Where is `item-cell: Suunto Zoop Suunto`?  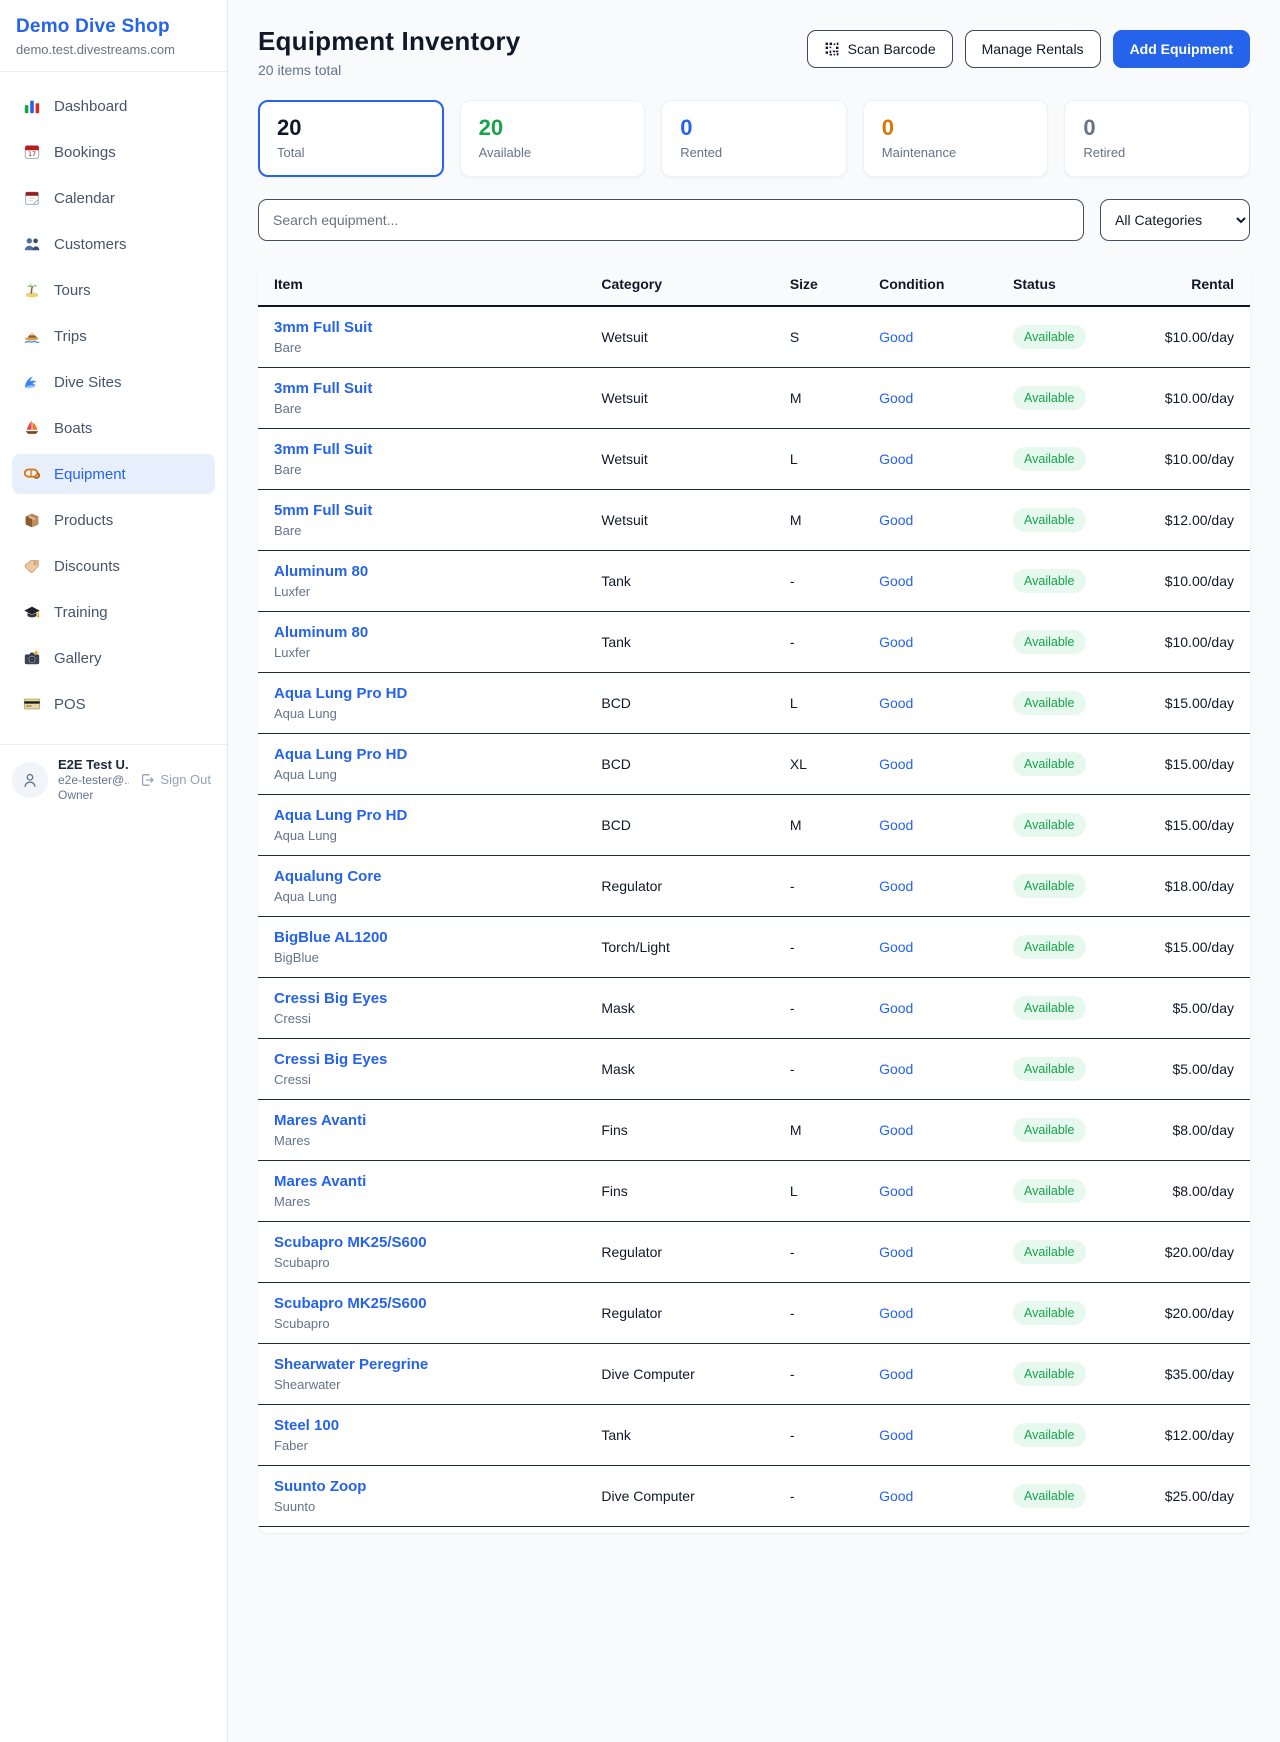
item-cell: Suunto Zoop Suunto is located at coordinates (422, 1496).